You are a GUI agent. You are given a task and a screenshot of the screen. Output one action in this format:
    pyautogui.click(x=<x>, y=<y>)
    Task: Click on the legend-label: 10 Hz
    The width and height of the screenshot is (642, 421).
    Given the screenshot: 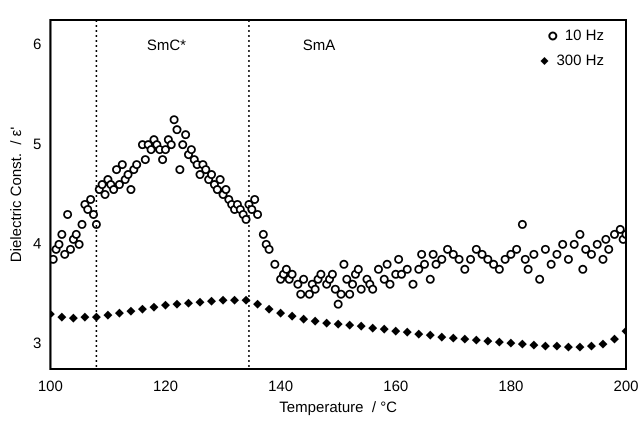 What is the action you would take?
    pyautogui.click(x=584, y=35)
    